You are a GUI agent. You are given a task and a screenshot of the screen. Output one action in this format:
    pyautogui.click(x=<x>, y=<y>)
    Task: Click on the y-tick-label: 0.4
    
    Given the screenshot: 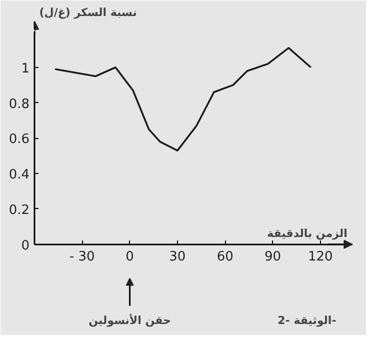 What is the action you would take?
    pyautogui.click(x=19, y=175)
    